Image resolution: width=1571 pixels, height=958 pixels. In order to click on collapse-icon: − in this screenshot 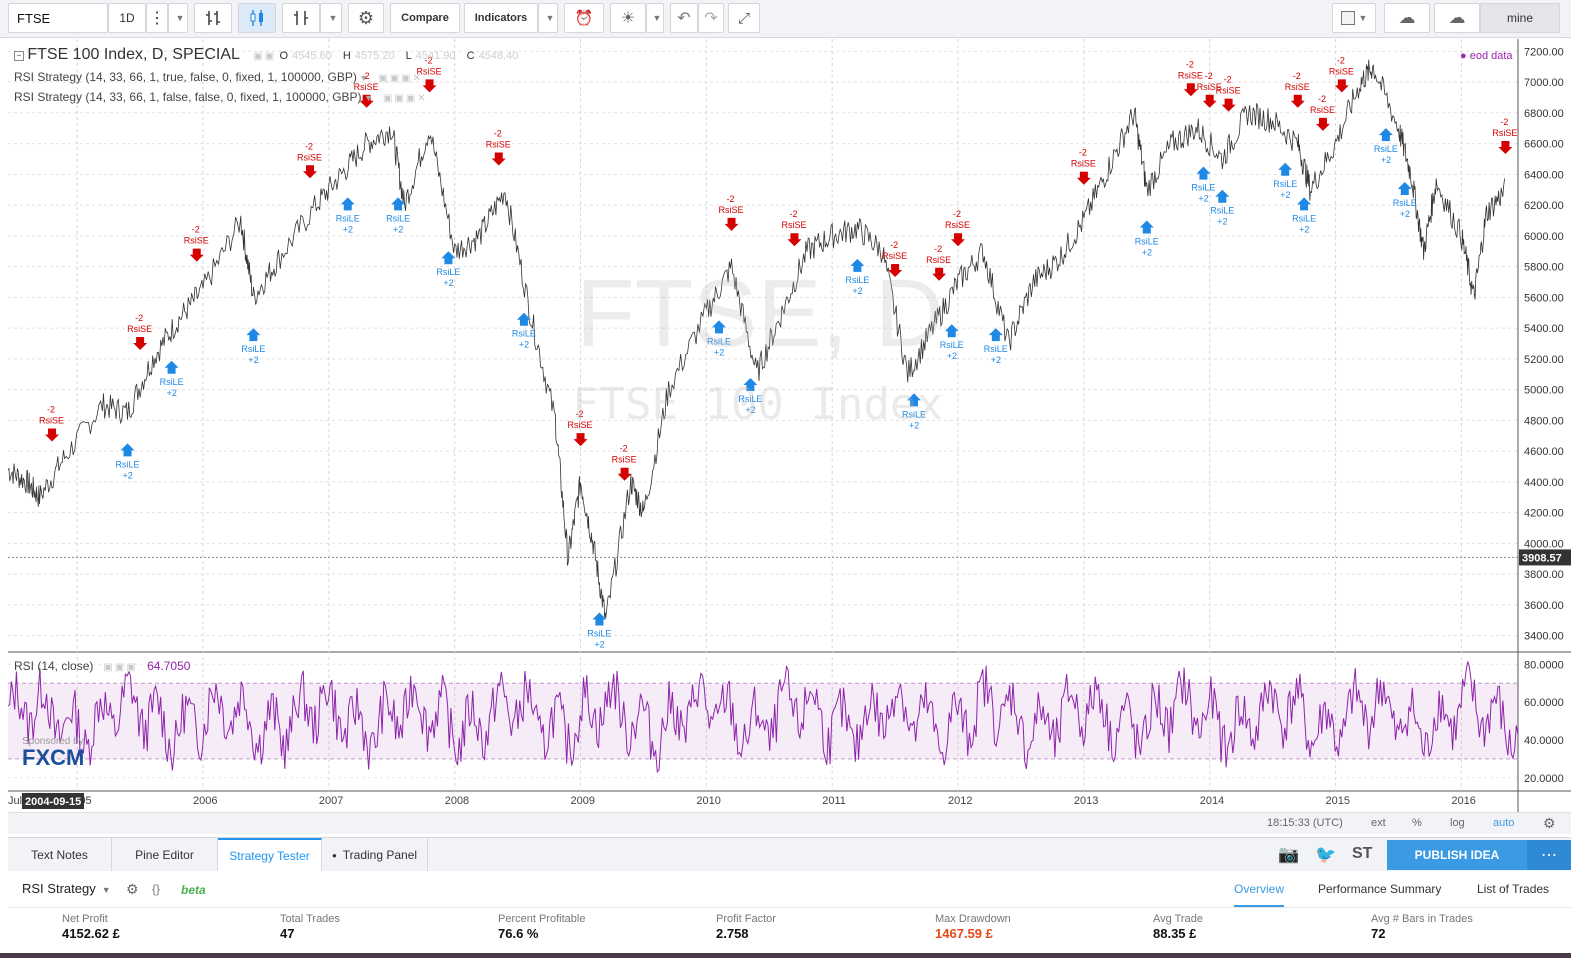, I will do `click(19, 55)`.